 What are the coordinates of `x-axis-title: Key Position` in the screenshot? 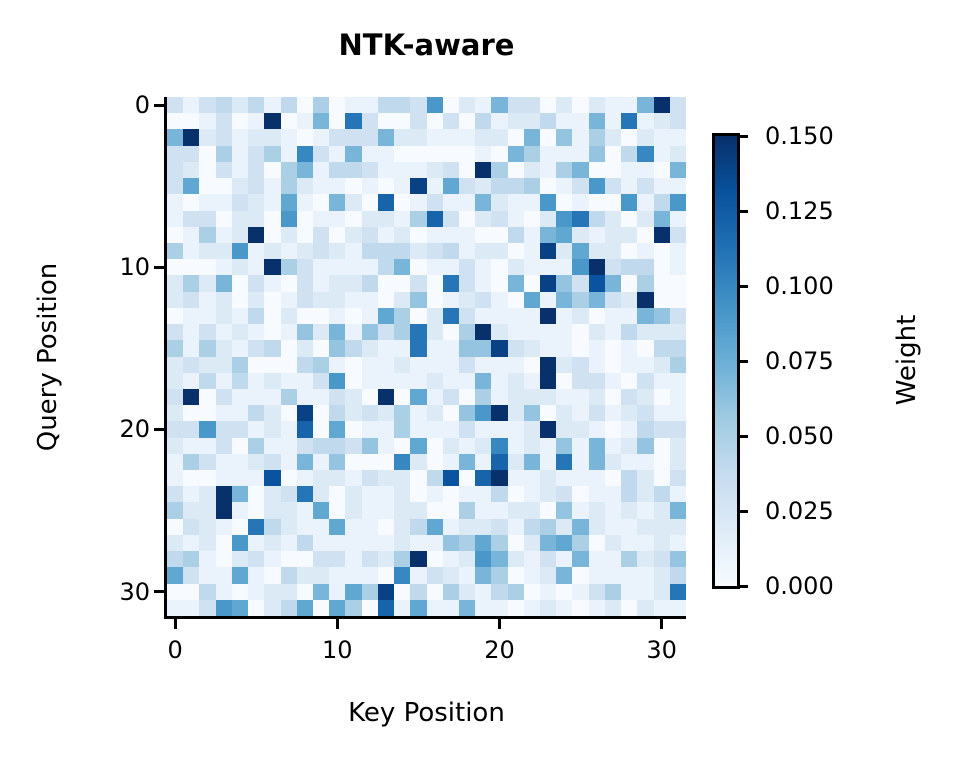 It's located at (426, 713).